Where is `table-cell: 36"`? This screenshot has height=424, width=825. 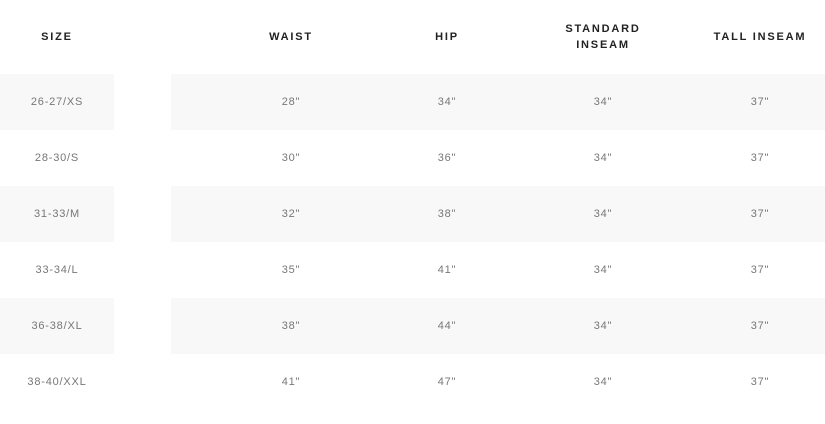
table-cell: 36" is located at coordinates (447, 158).